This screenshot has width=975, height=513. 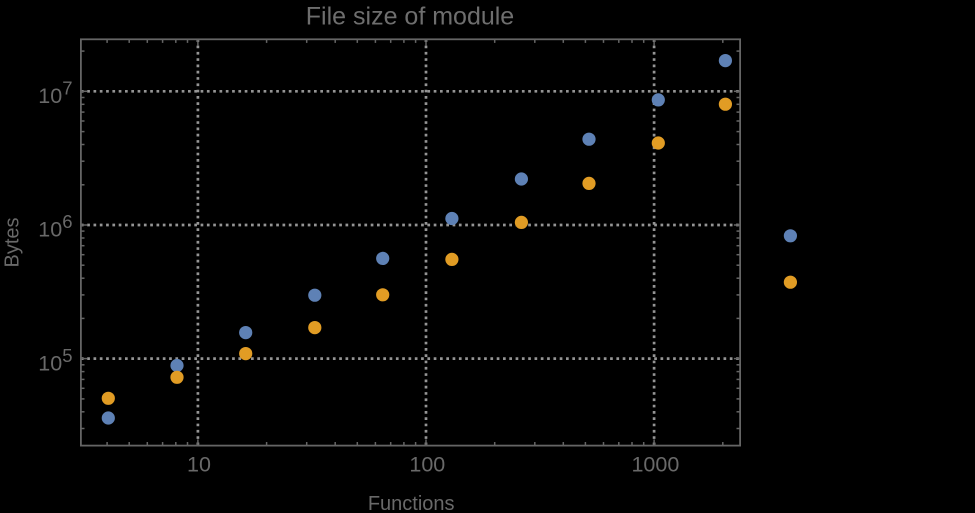 I want to click on svg-text: 100, so click(x=427, y=465).